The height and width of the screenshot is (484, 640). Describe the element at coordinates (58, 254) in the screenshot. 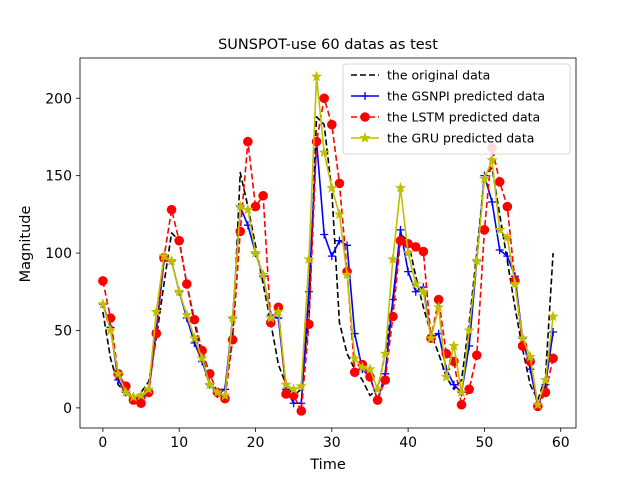

I see `y-tick-label: 100` at that location.